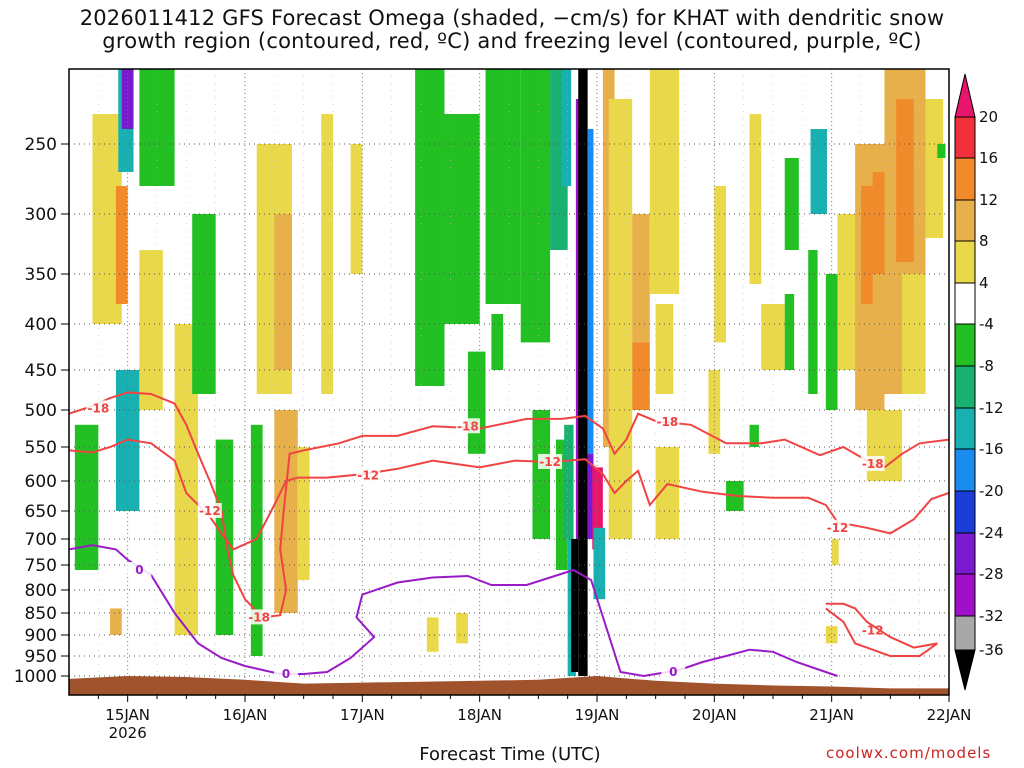 The width and height of the screenshot is (1024, 768). I want to click on y-tick-label: 950, so click(41, 657).